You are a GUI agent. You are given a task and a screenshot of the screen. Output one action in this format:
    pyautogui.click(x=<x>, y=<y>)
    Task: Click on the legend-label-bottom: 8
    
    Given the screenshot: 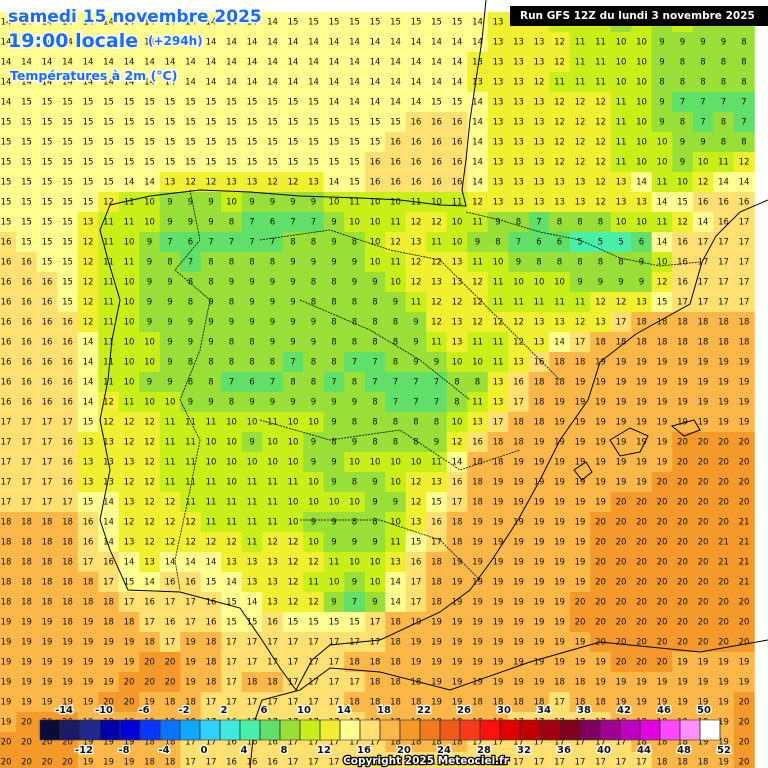 What is the action you would take?
    pyautogui.click(x=284, y=750)
    